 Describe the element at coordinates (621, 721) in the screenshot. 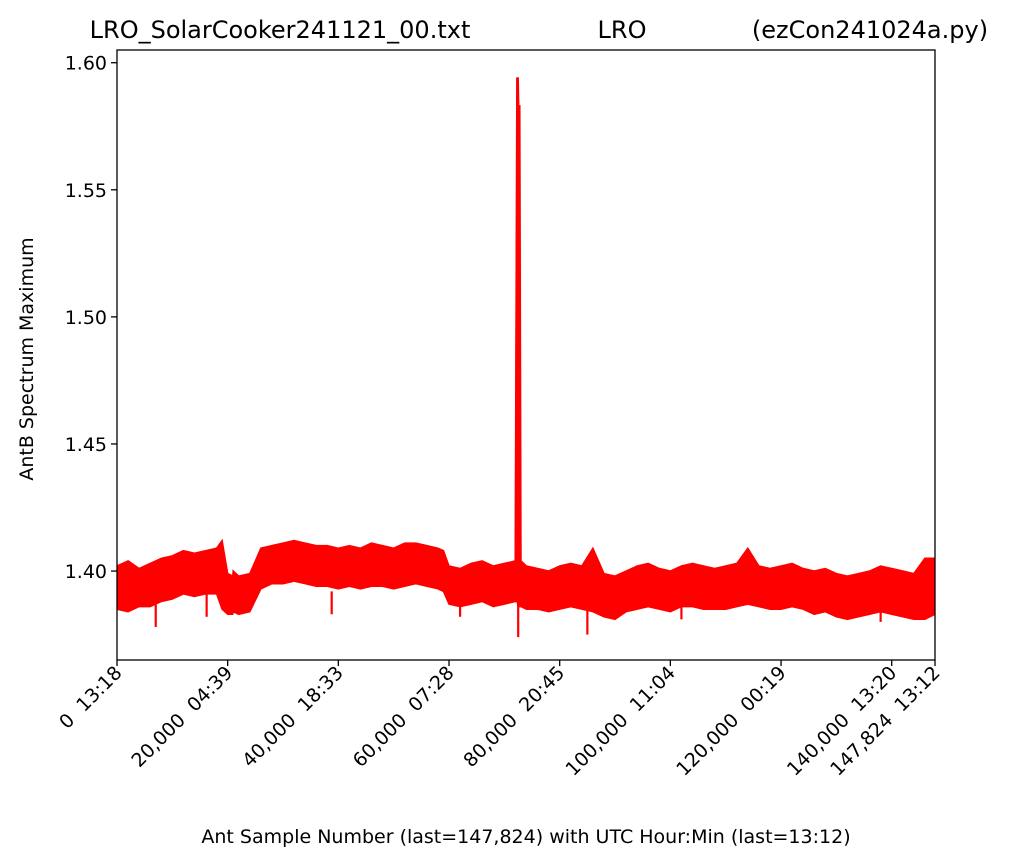

I see `x-tick-label: 100,000 11:04` at that location.